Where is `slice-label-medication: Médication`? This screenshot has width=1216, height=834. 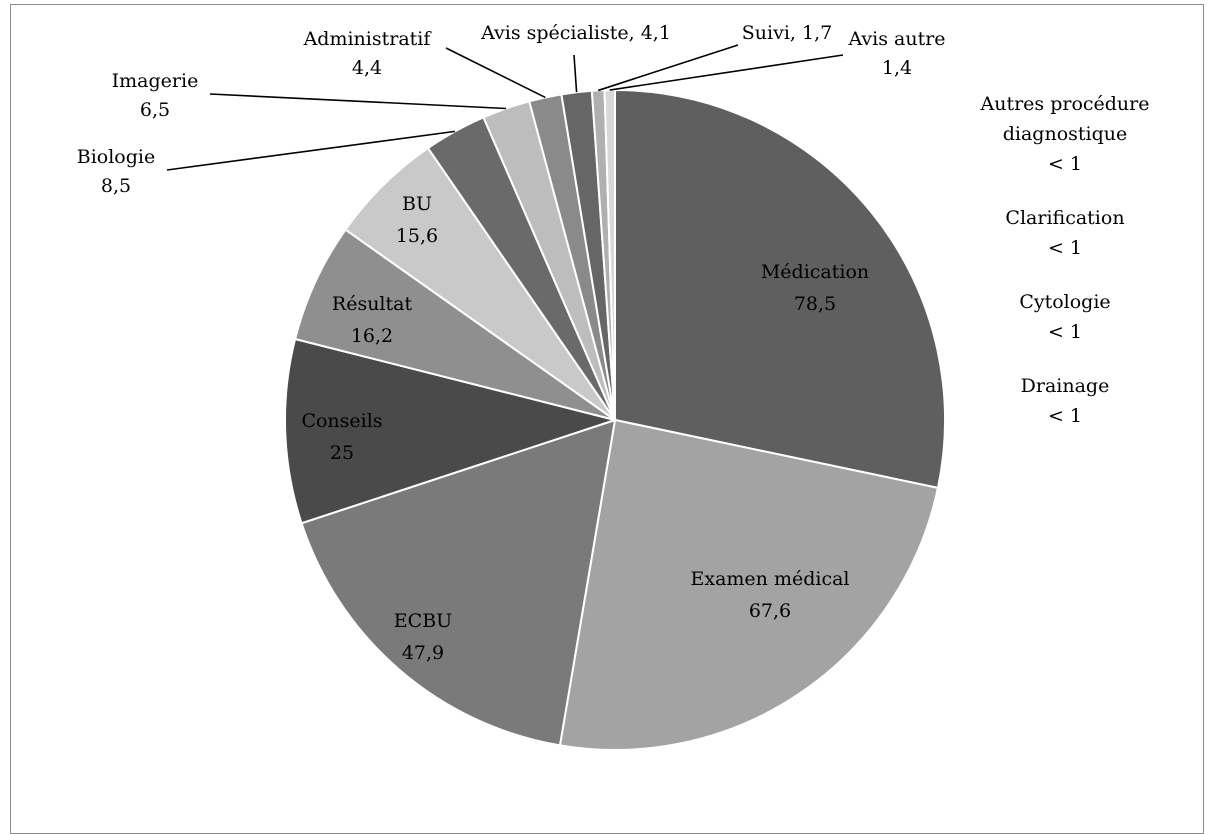
slice-label-medication: Médication is located at coordinates (815, 272).